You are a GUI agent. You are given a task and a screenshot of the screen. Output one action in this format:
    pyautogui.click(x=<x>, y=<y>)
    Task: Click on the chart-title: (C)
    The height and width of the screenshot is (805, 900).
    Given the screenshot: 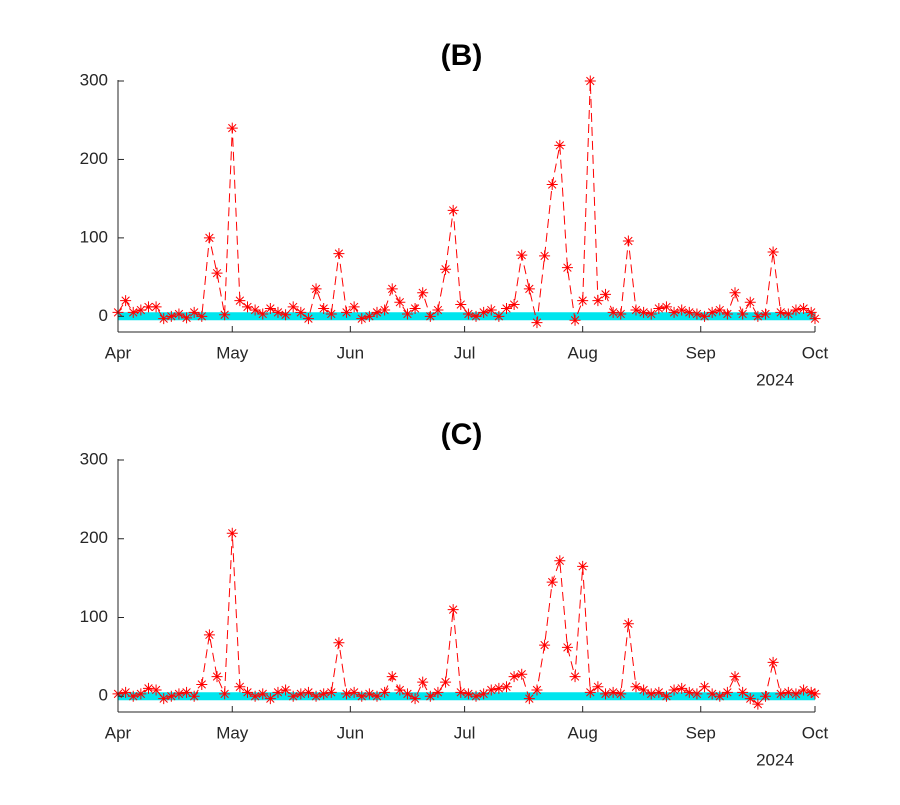 What is the action you would take?
    pyautogui.click(x=462, y=434)
    